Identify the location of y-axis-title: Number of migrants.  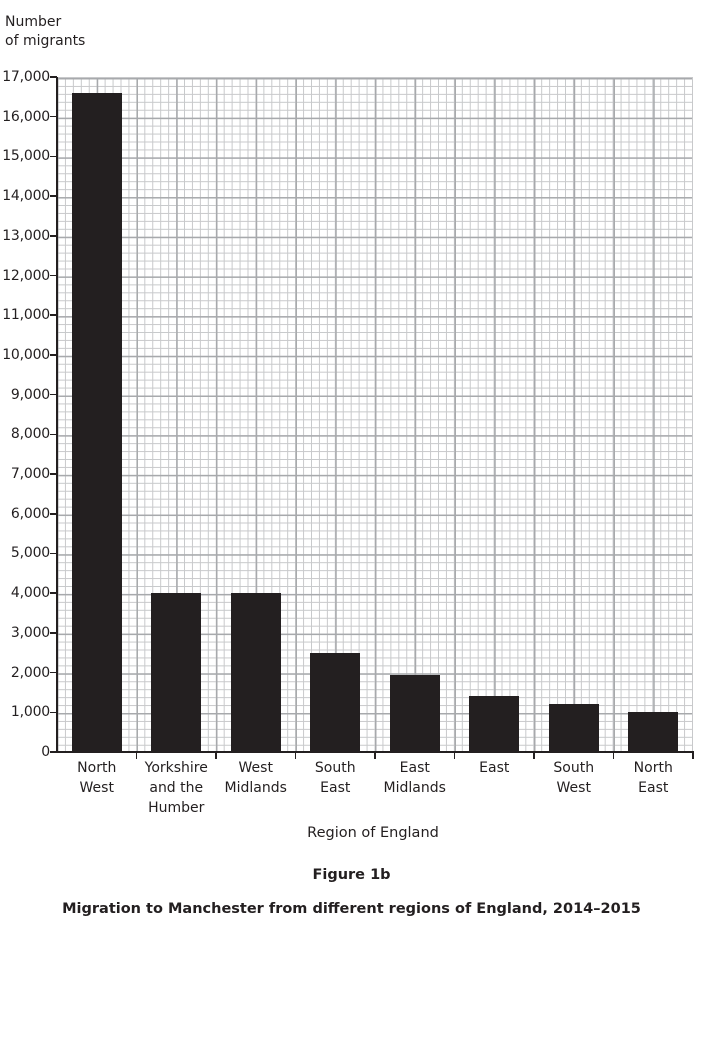
(45, 32).